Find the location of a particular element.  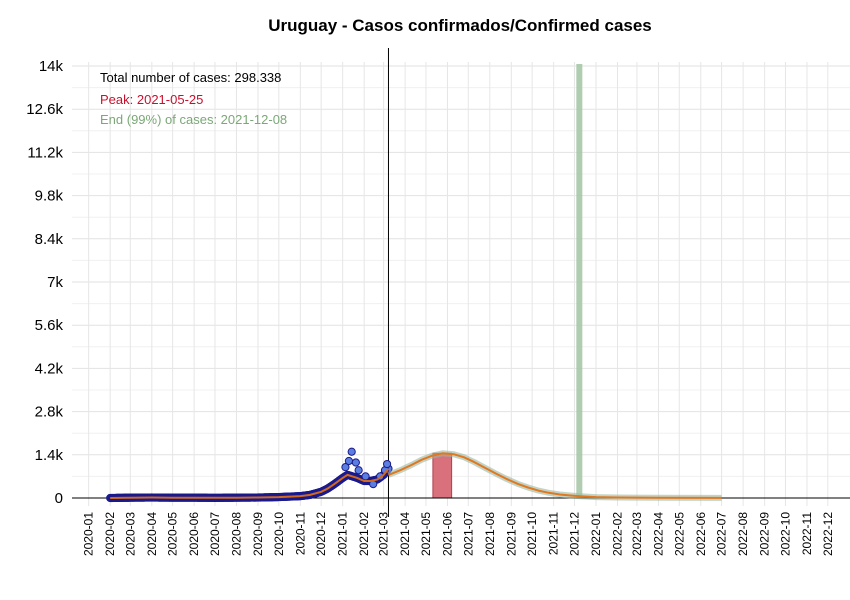

x-tick-label: 2020-07 is located at coordinates (215, 534).